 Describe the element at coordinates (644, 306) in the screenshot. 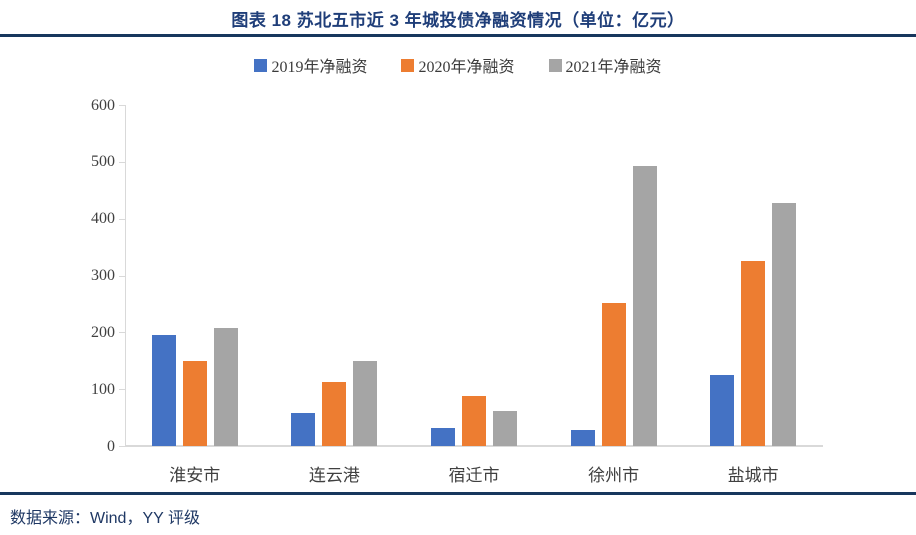

I see `bar-徐州市-2021年净融资` at that location.